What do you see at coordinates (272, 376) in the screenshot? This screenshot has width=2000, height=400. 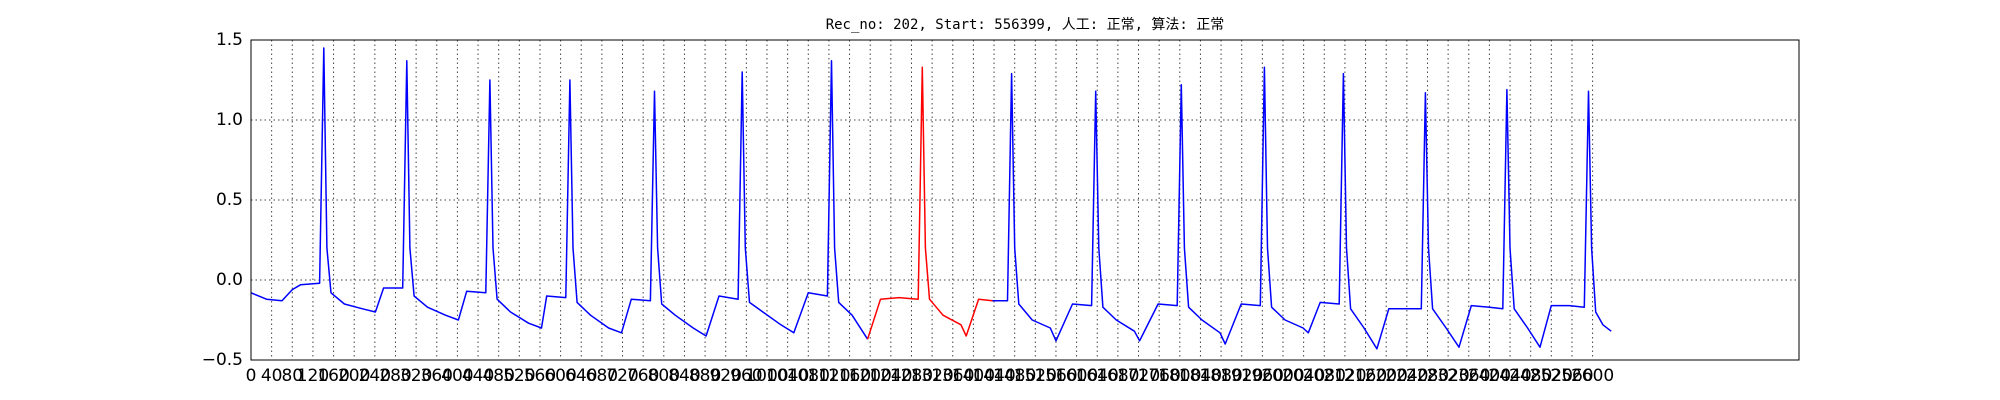 I see `x-tick-label: 40` at bounding box center [272, 376].